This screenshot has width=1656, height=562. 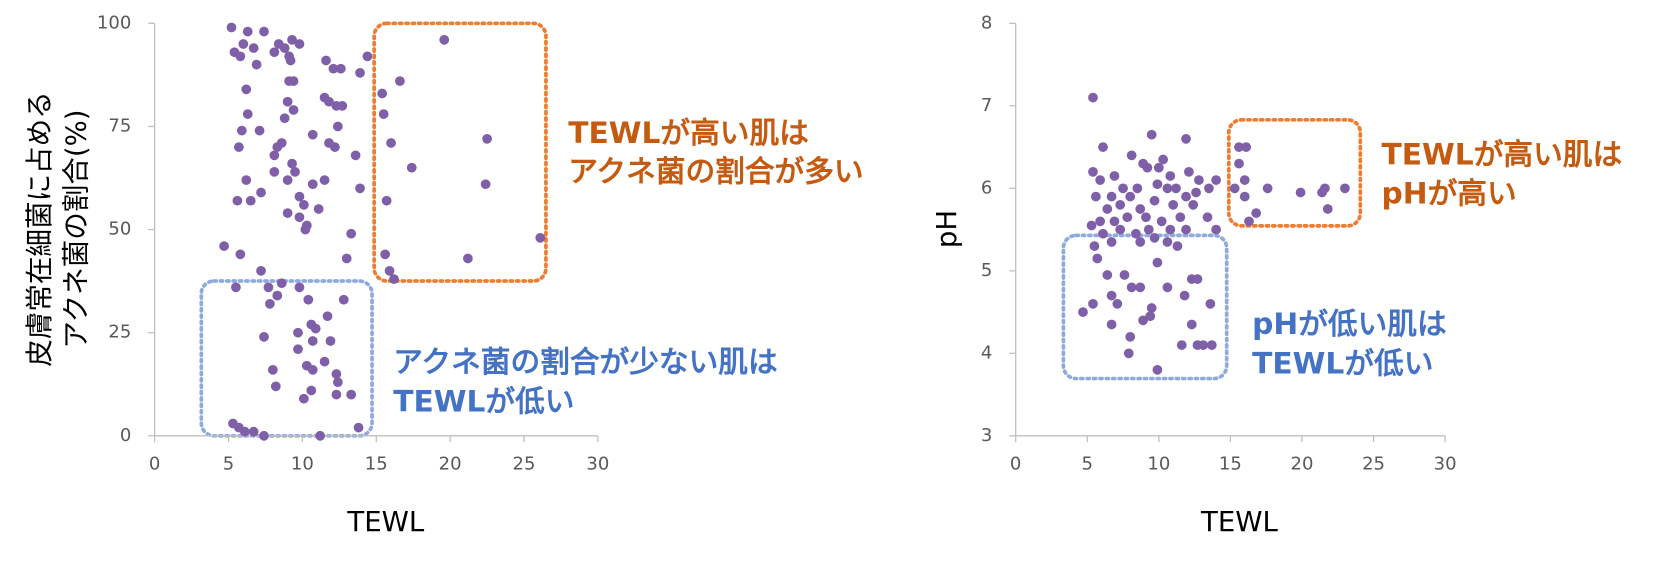 I want to click on x-tick-label: 30, so click(x=597, y=463).